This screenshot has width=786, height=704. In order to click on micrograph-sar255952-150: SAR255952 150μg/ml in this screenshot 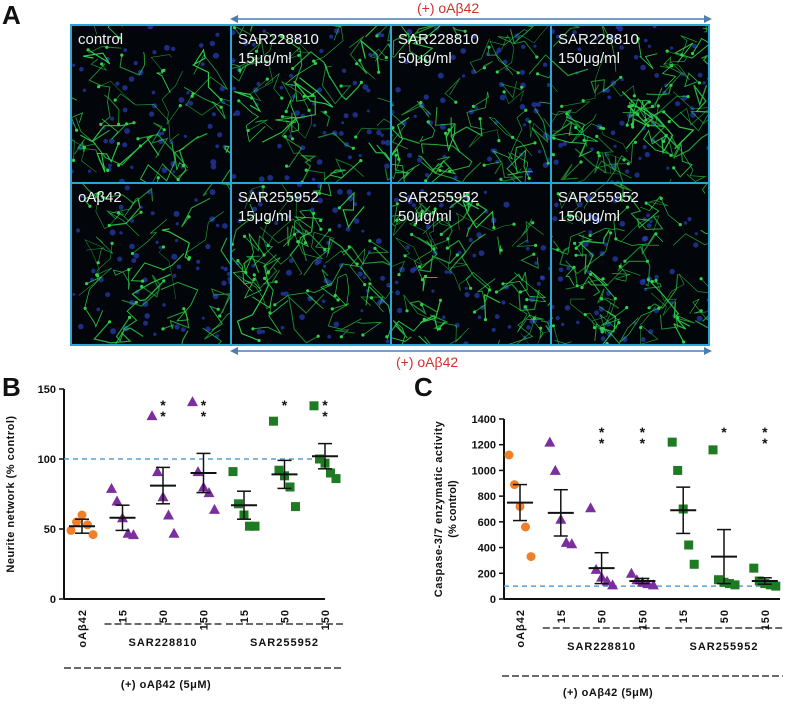, I will do `click(630, 264)`.